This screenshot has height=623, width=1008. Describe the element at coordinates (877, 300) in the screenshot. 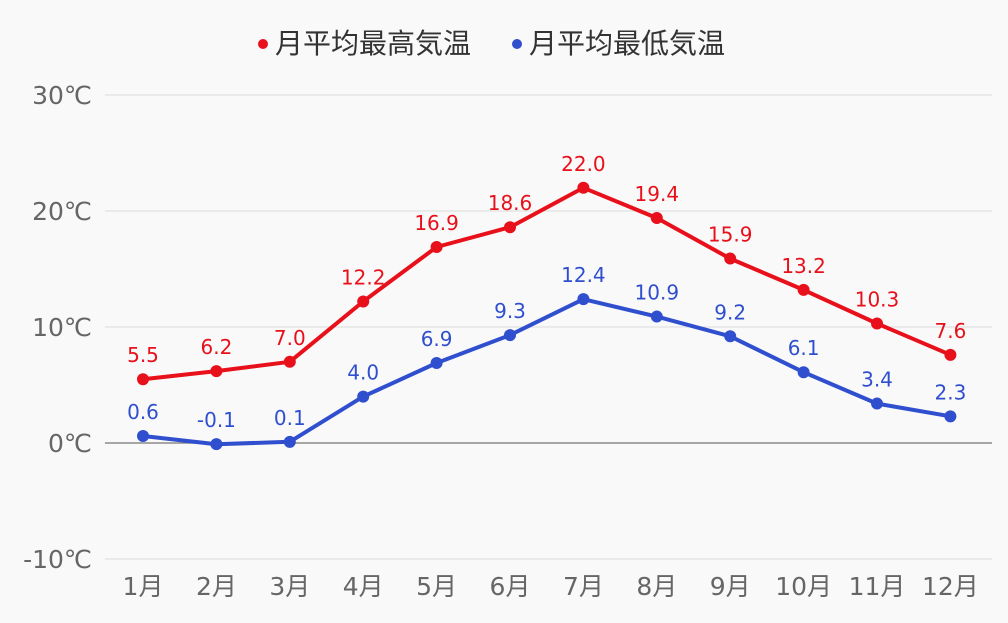

I see `data-label: 10.3` at that location.